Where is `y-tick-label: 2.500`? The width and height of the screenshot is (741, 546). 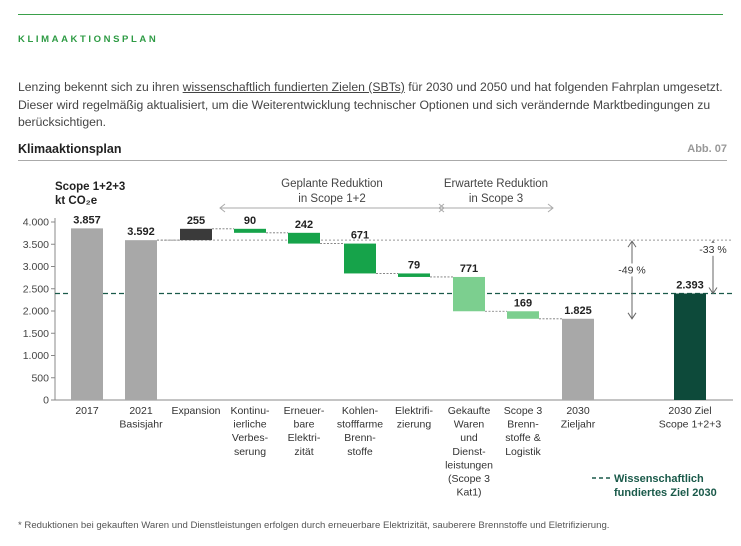 y-tick-label: 2.500 is located at coordinates (36, 289).